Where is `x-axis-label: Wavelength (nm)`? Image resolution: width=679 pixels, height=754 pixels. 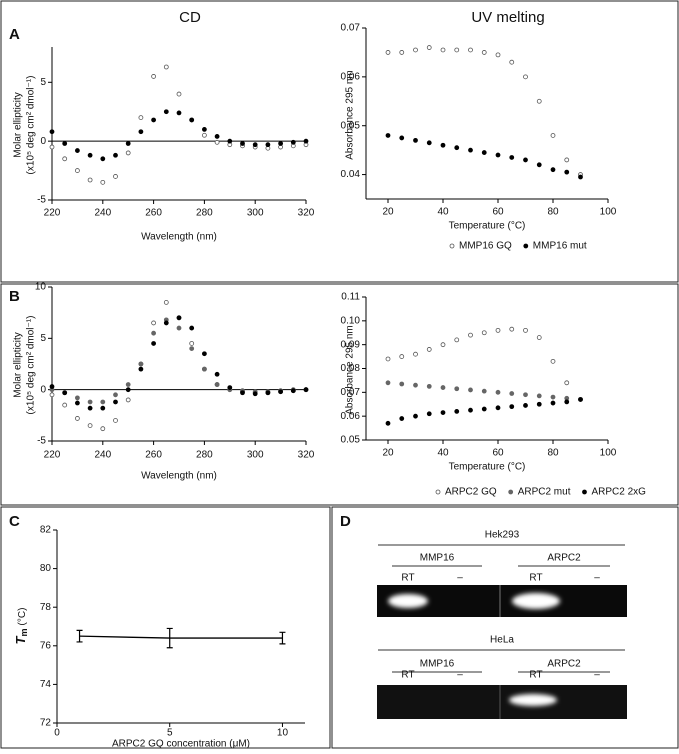
x-axis-label: Wavelength (nm) is located at coordinates (179, 476).